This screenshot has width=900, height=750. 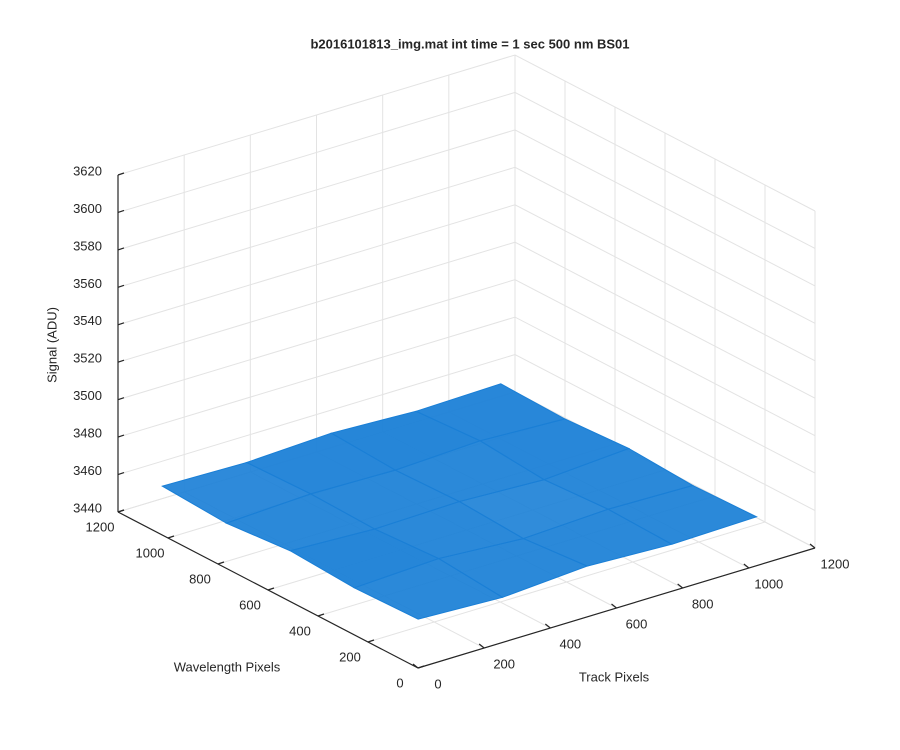 What do you see at coordinates (87, 433) in the screenshot?
I see `z-tick-label: 3480` at bounding box center [87, 433].